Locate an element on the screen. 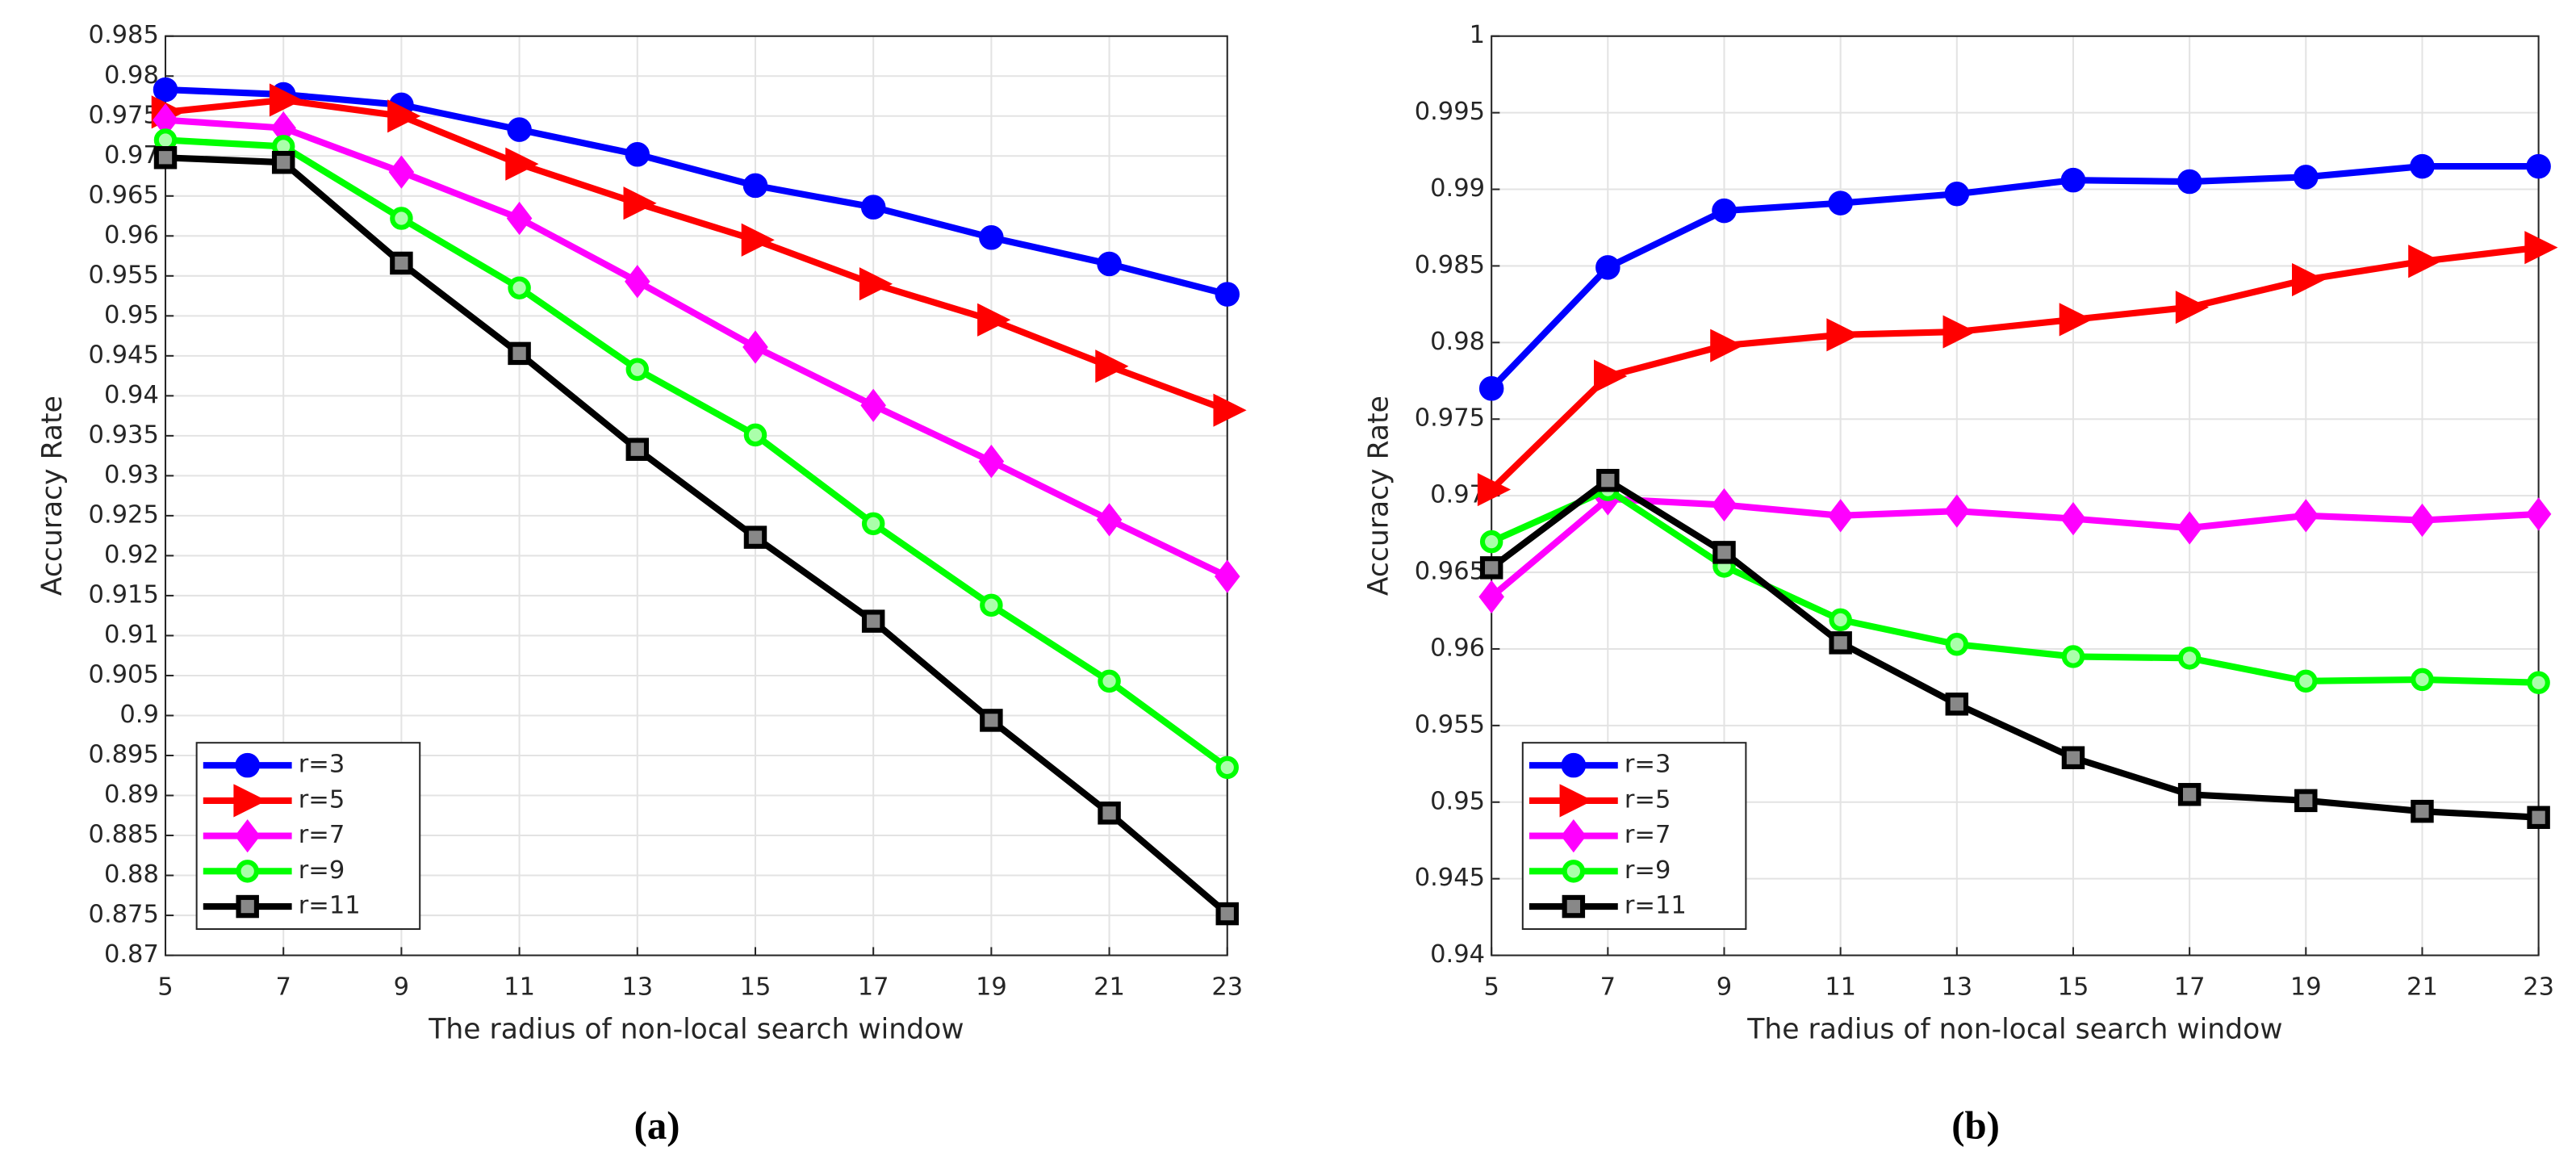 Image resolution: width=2576 pixels, height=1172 pixels. caption: (b) is located at coordinates (1975, 1125).